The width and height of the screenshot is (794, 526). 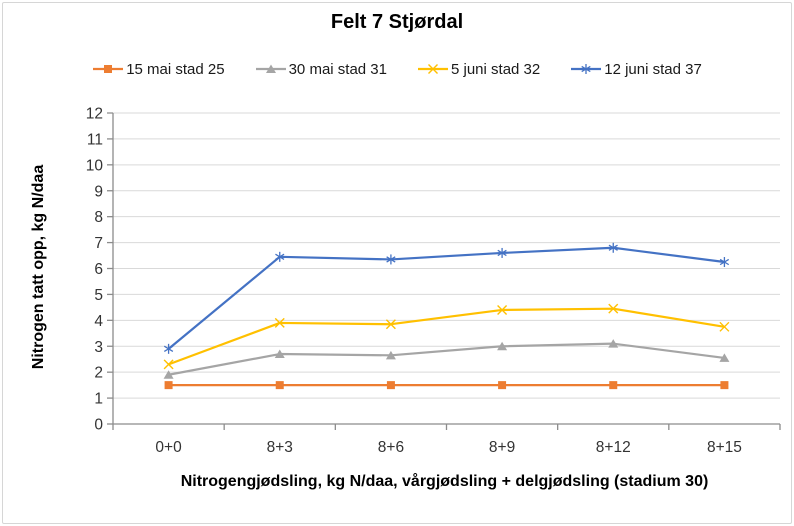 I want to click on x-tick-label: 8+9, so click(x=502, y=447).